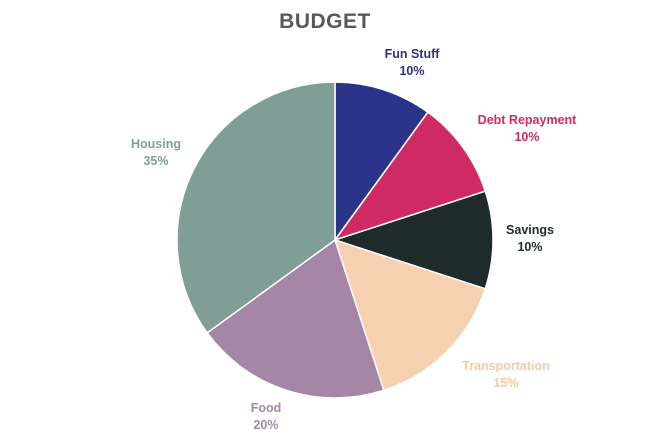 This screenshot has height=434, width=650. What do you see at coordinates (266, 417) in the screenshot?
I see `slice-label-food: Food 20%` at bounding box center [266, 417].